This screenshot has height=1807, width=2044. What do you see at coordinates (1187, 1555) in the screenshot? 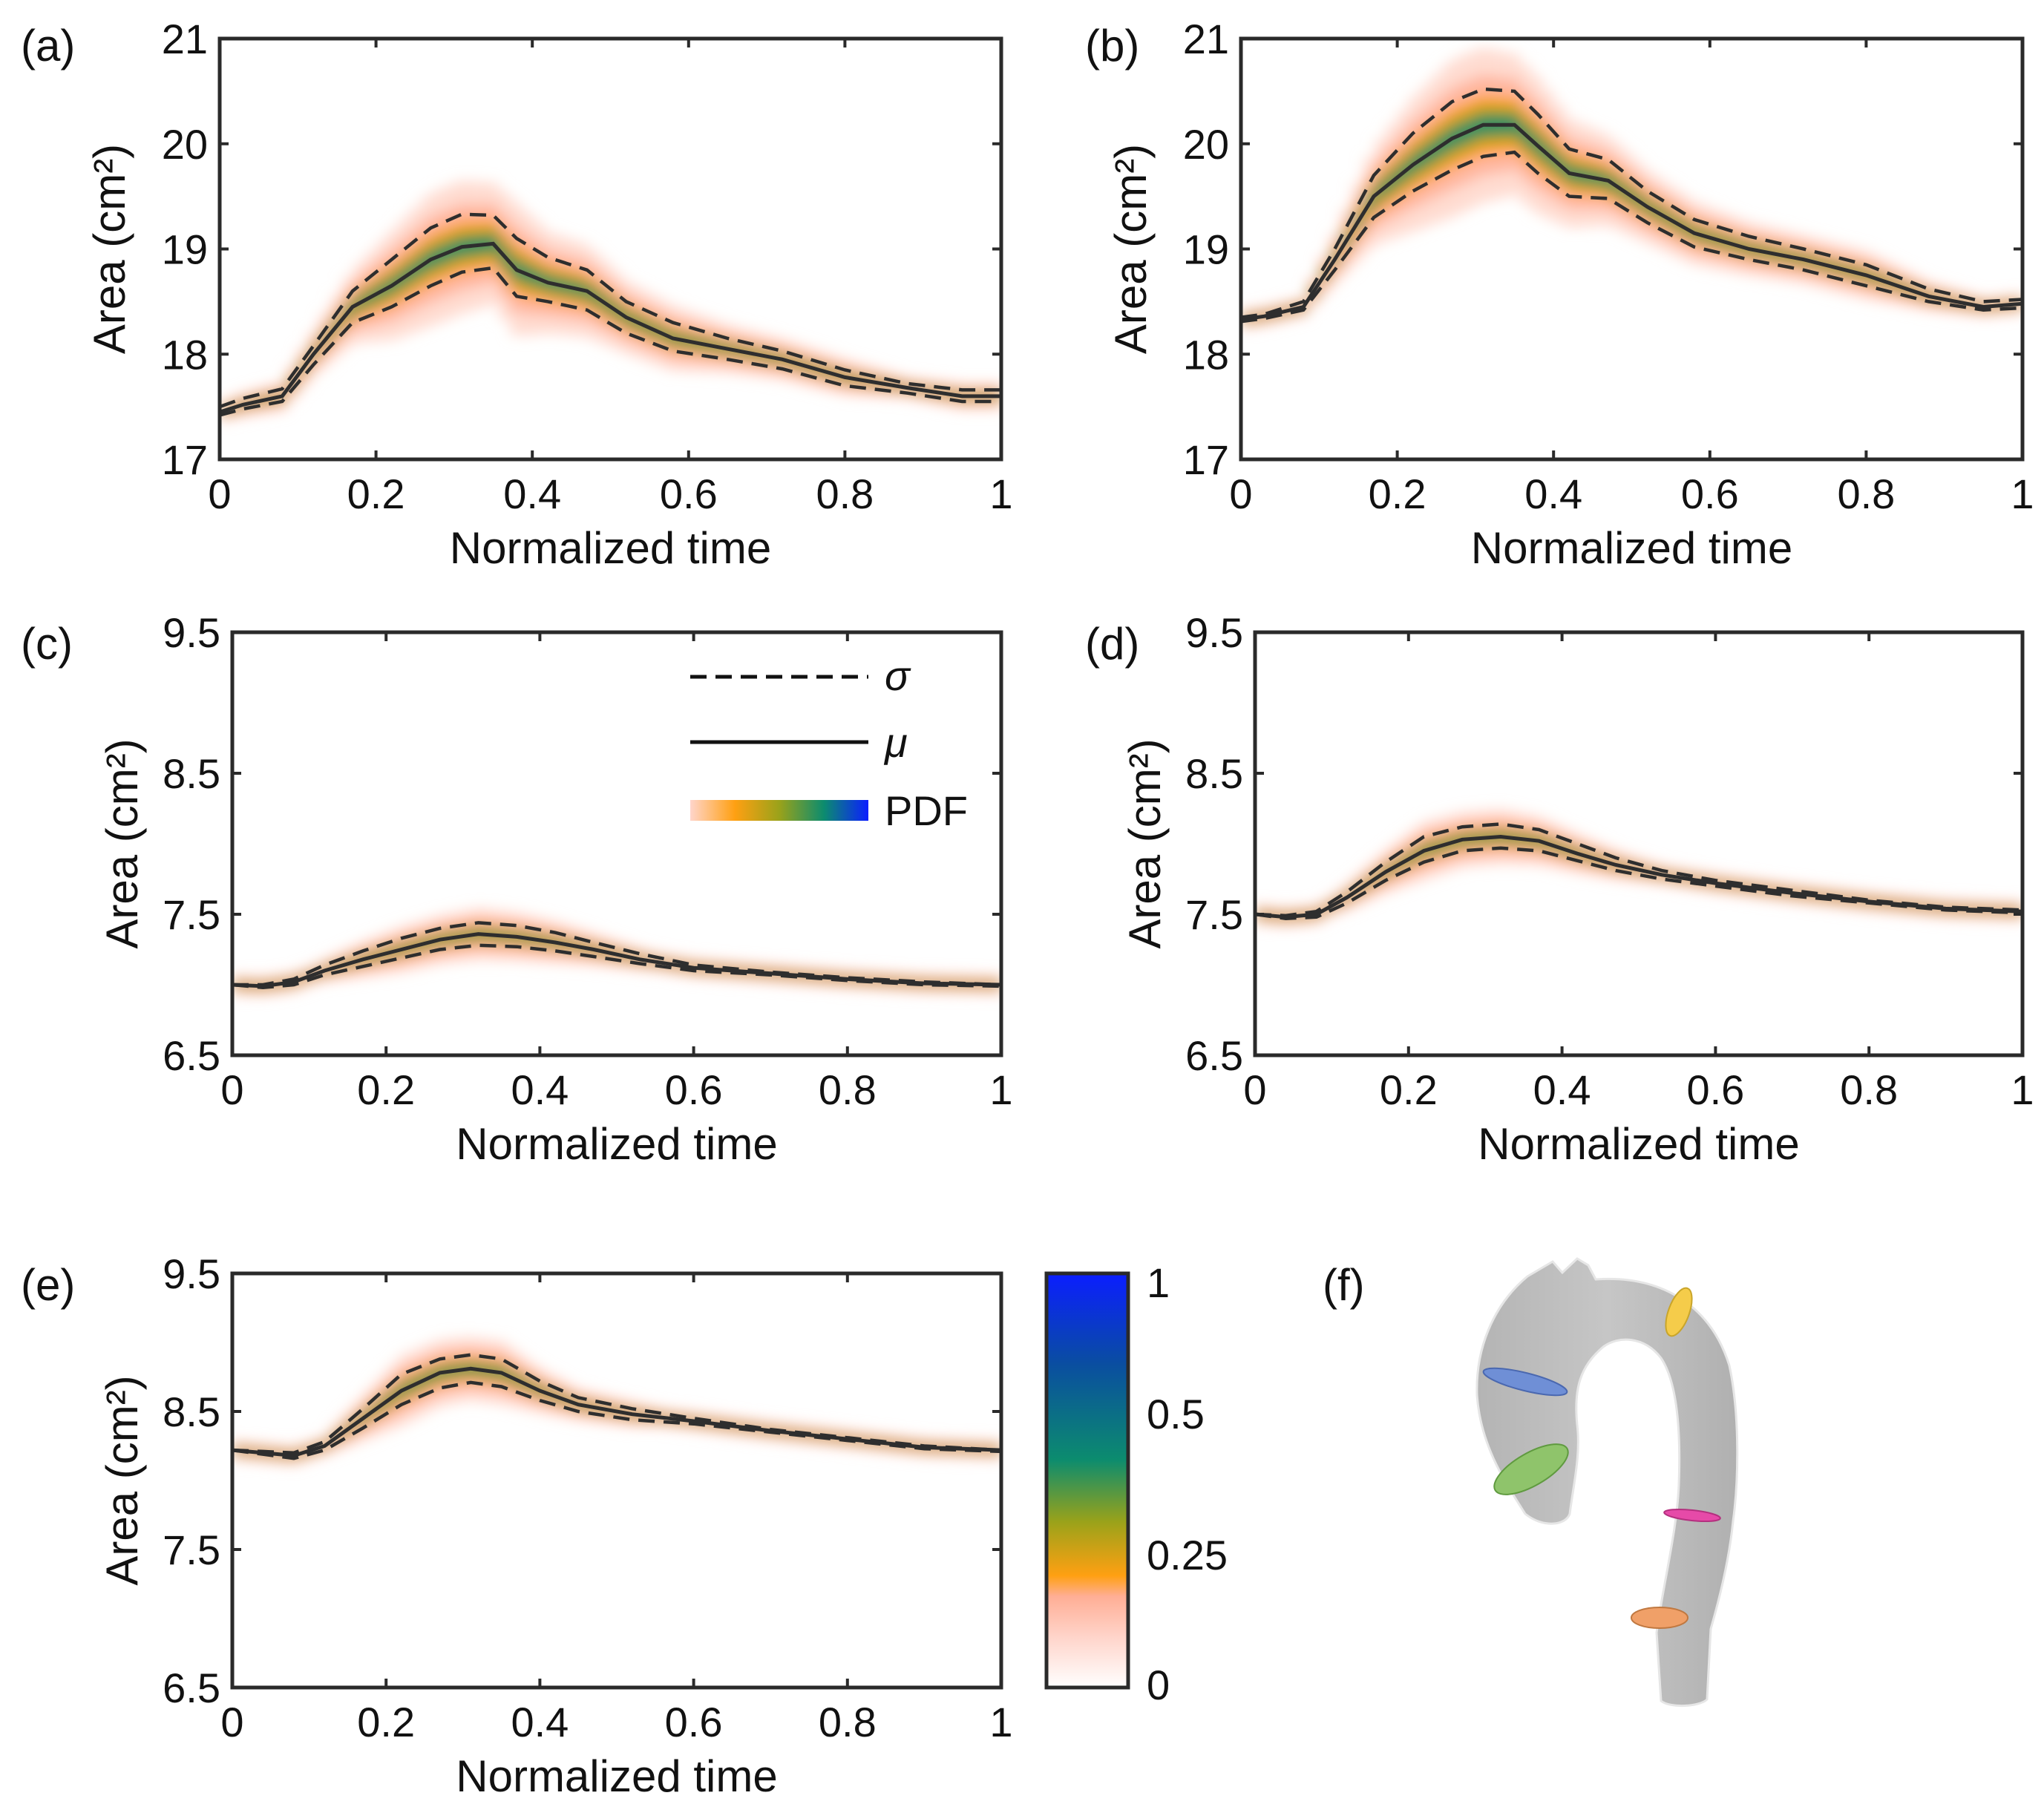
I see `colorbar-tick-0.25: 0.25` at bounding box center [1187, 1555].